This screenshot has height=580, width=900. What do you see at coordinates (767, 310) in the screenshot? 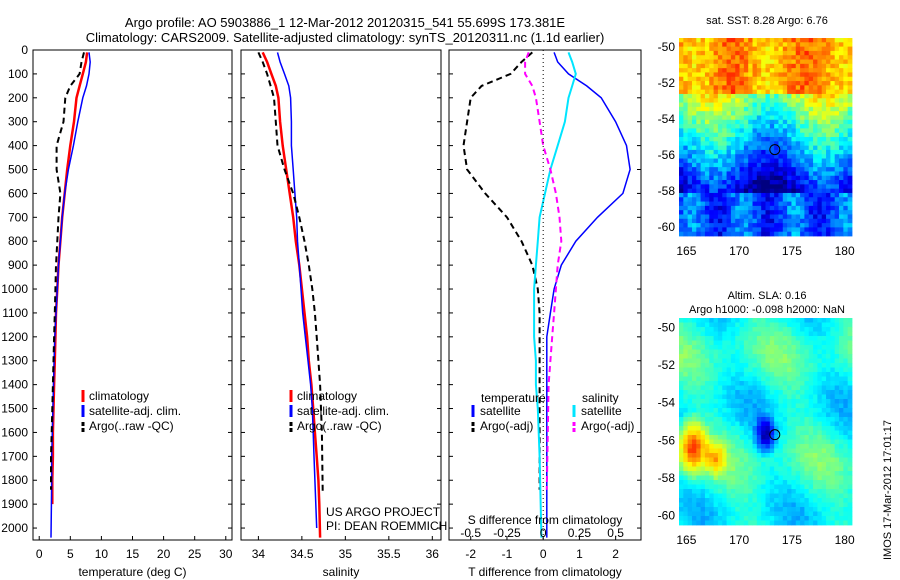
I see `sla-subtitle: Argo h1000: -0.098 h2000: NaN` at bounding box center [767, 310].